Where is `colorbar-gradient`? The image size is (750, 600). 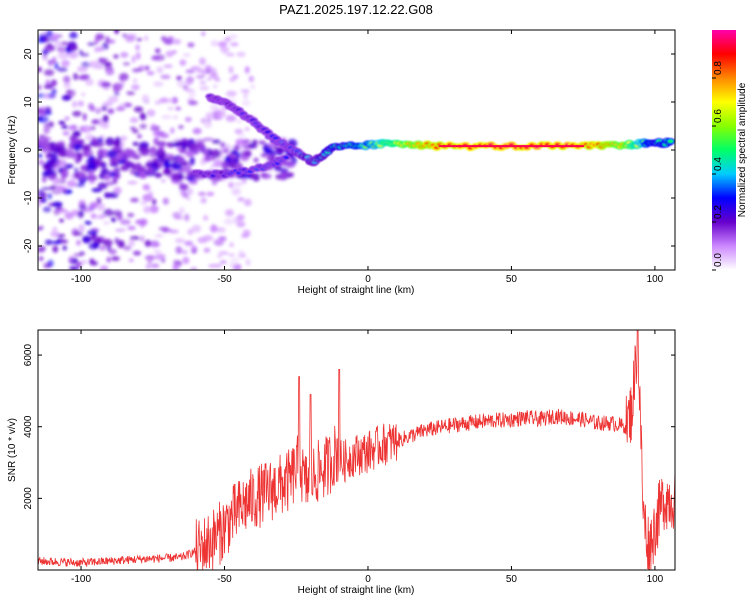 colorbar-gradient is located at coordinates (724, 150).